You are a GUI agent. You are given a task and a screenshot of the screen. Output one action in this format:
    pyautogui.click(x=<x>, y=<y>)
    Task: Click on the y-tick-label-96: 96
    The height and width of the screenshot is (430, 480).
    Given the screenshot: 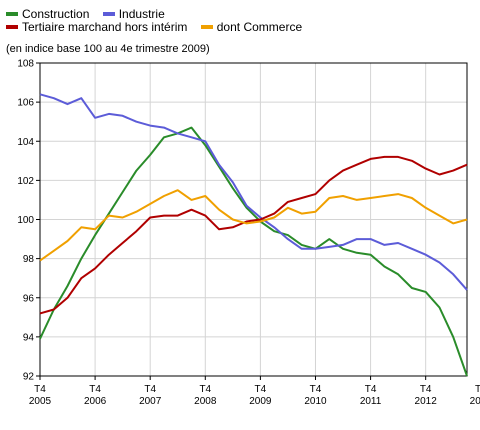 What is the action you would take?
    pyautogui.click(x=29, y=298)
    